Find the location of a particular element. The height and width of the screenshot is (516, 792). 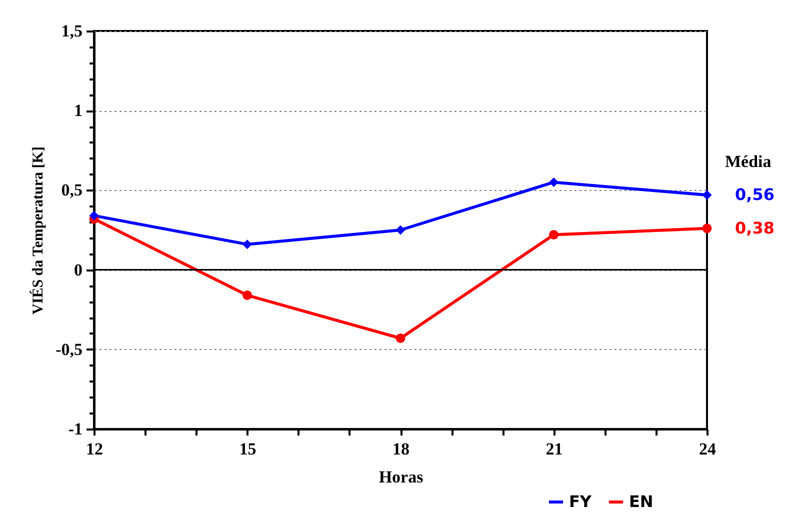

x-tick-label: 12 is located at coordinates (94, 449).